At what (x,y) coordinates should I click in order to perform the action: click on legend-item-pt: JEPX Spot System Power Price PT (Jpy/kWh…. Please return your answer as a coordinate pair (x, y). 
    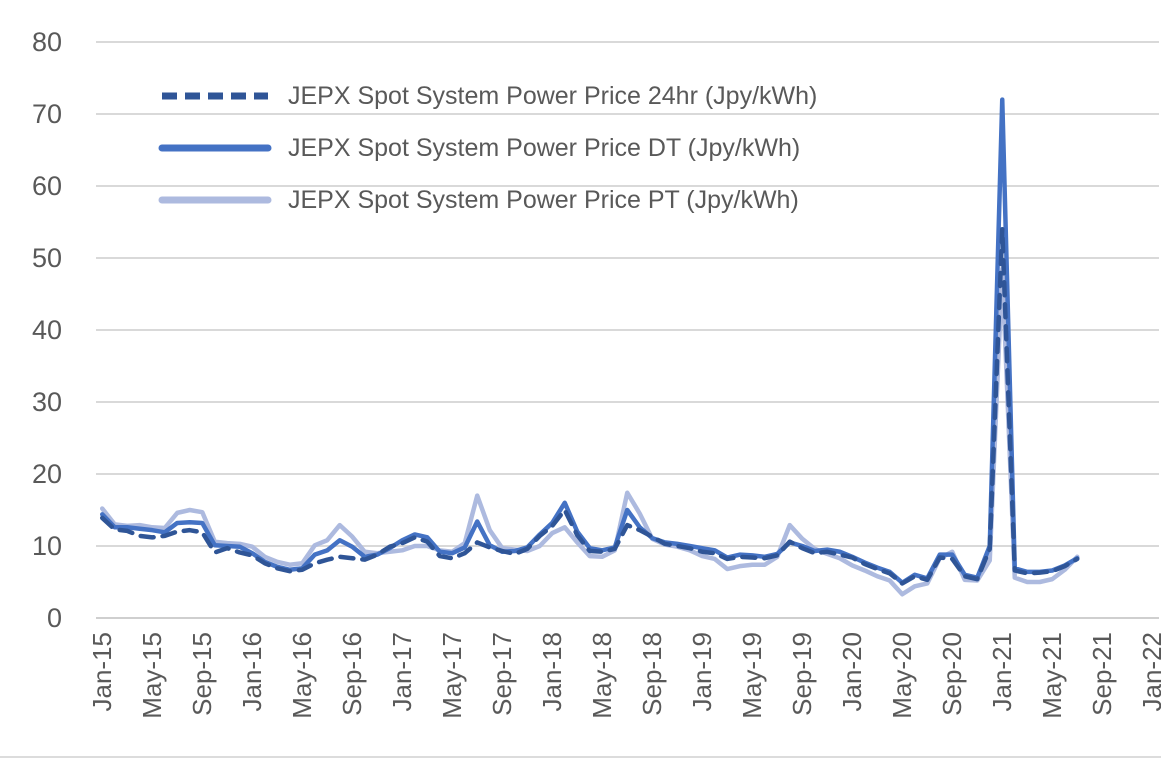
    Looking at the image, I should click on (486, 200).